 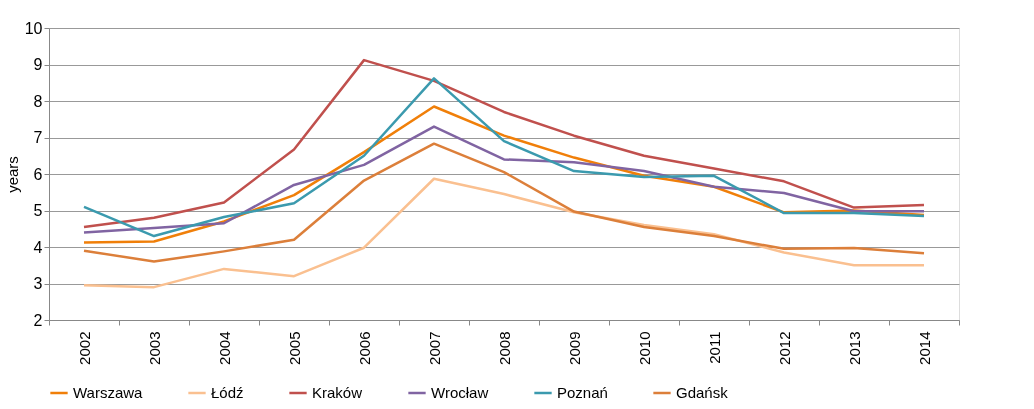 I want to click on y-tick-label: 3, so click(x=38, y=283).